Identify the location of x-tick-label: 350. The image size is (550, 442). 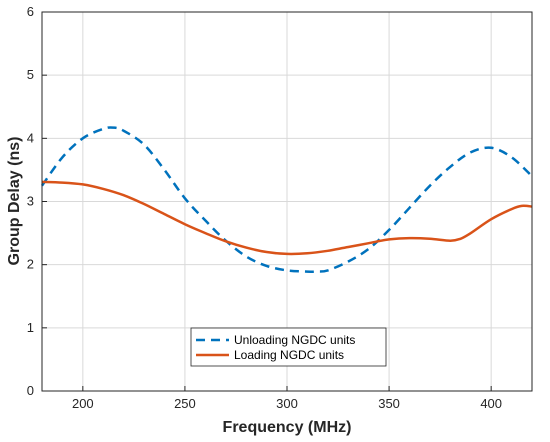
(389, 403).